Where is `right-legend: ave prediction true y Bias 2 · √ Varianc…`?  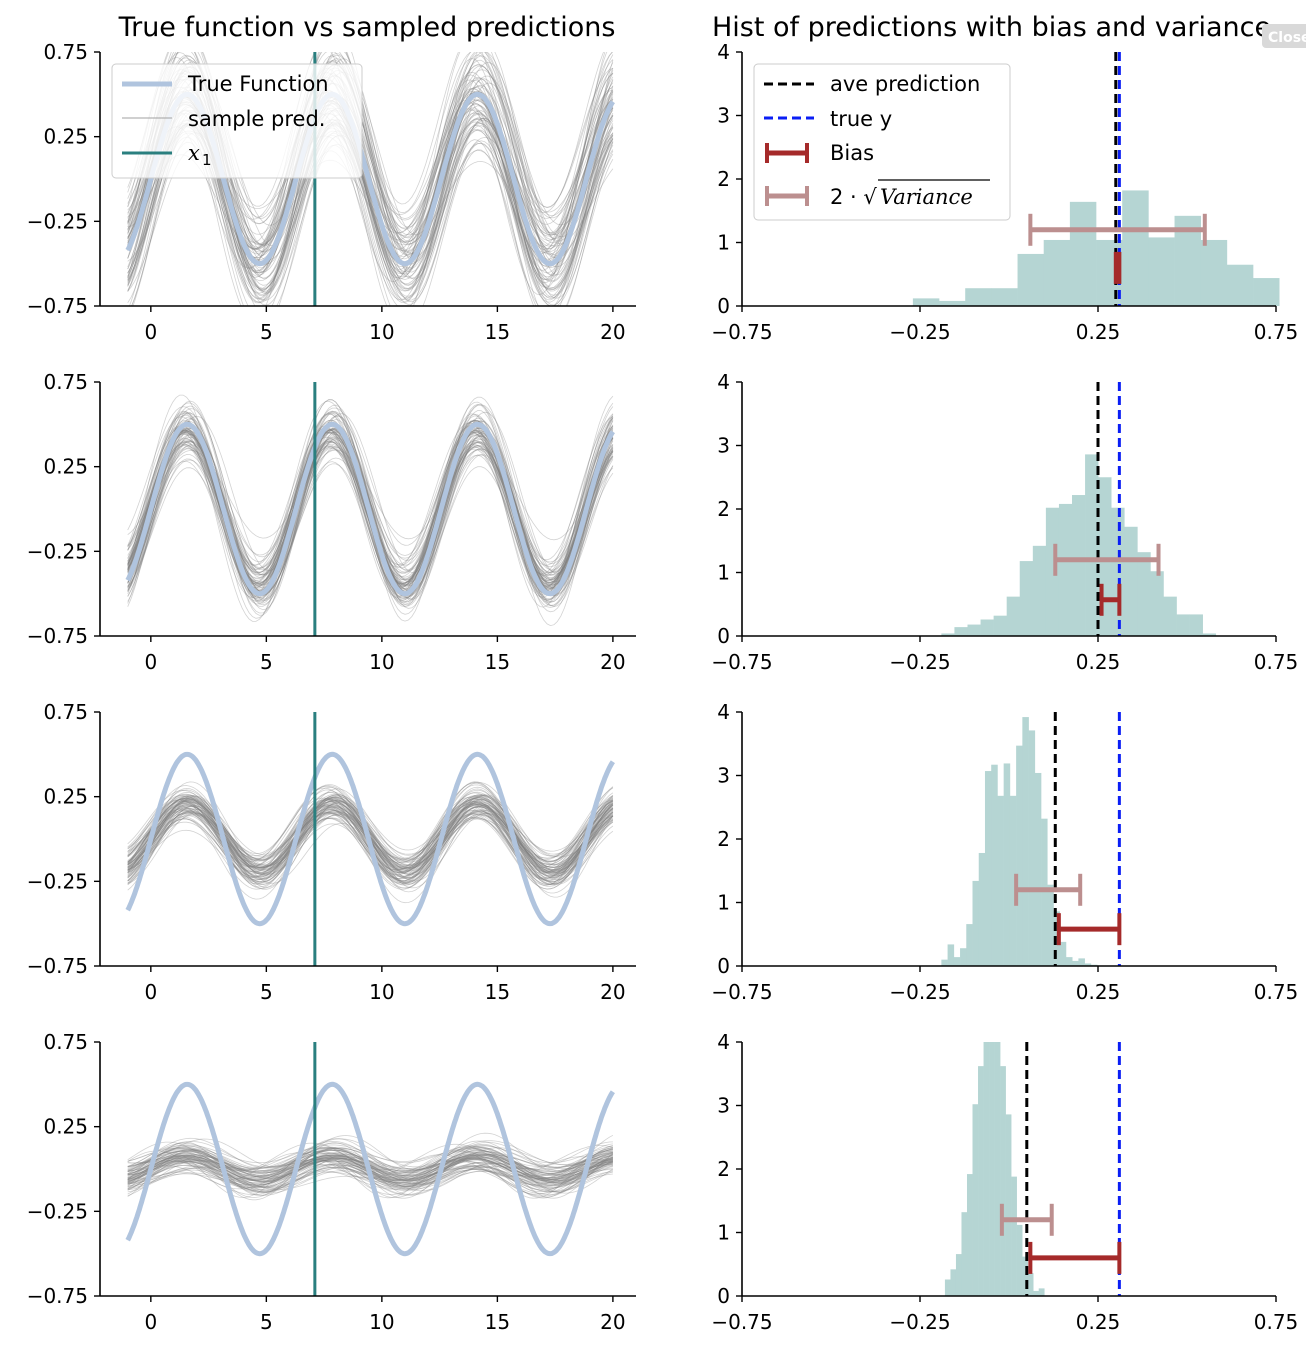
right-legend: ave prediction true y Bias 2 · √ Varianc… is located at coordinates (882, 142).